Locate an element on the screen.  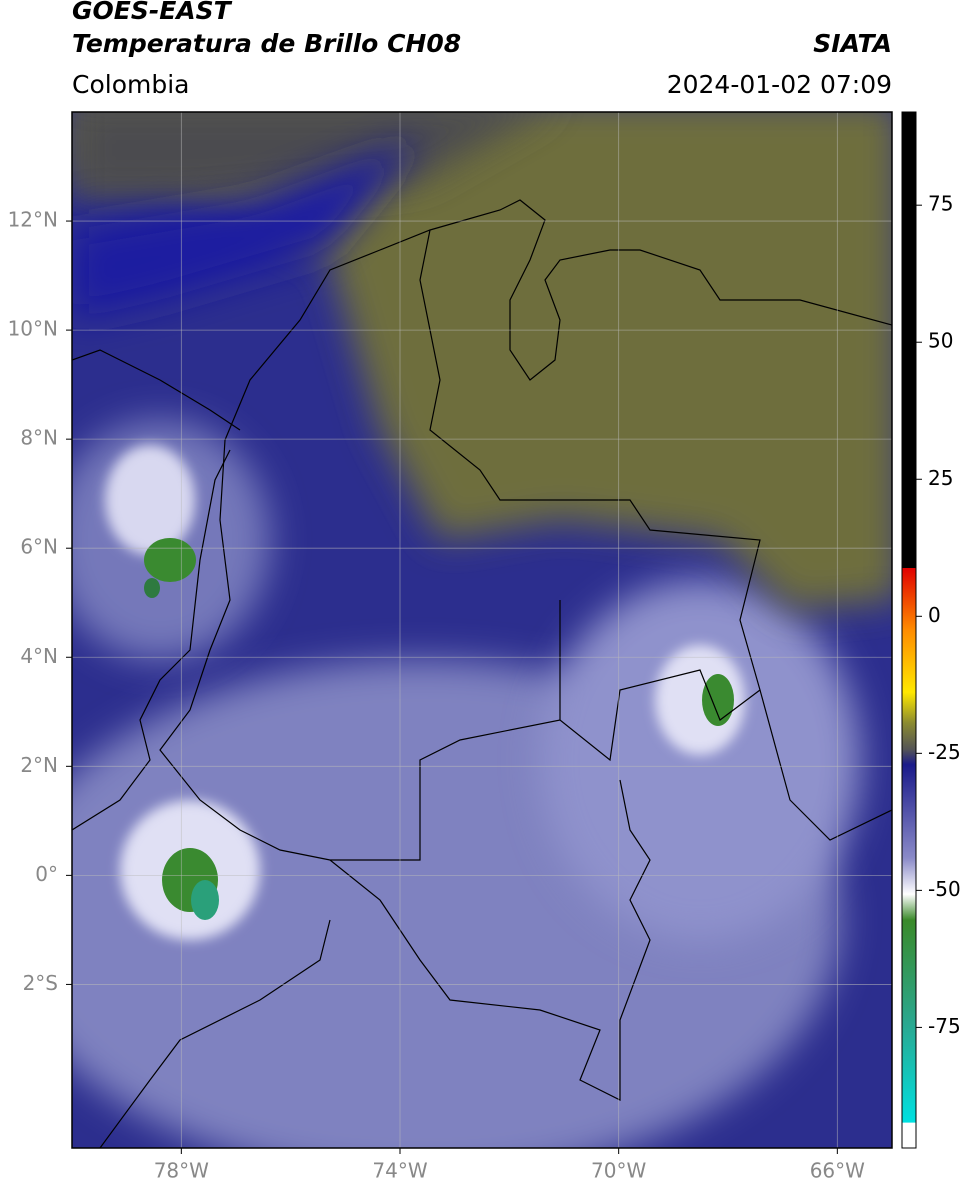
lon-tick-label: 78°W is located at coordinates (181, 1171).